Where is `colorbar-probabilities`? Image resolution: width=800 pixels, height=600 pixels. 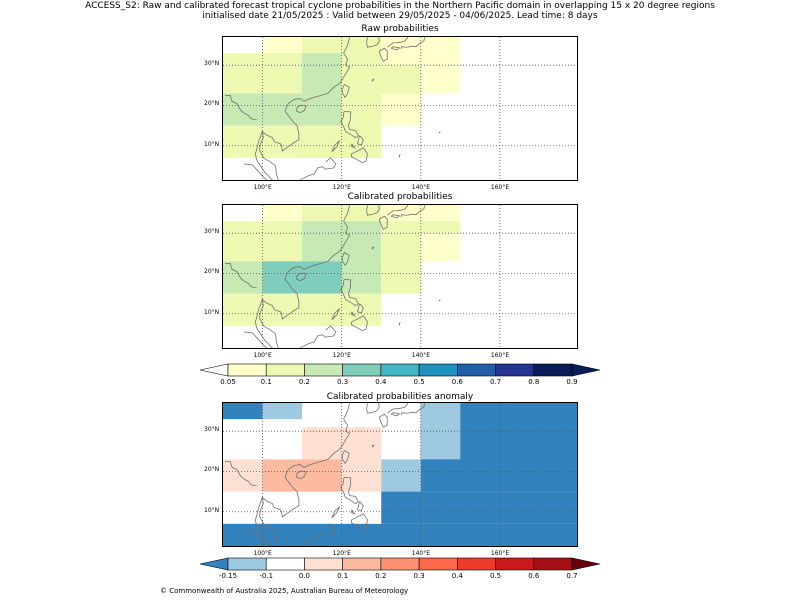
colorbar-probabilities is located at coordinates (400, 370).